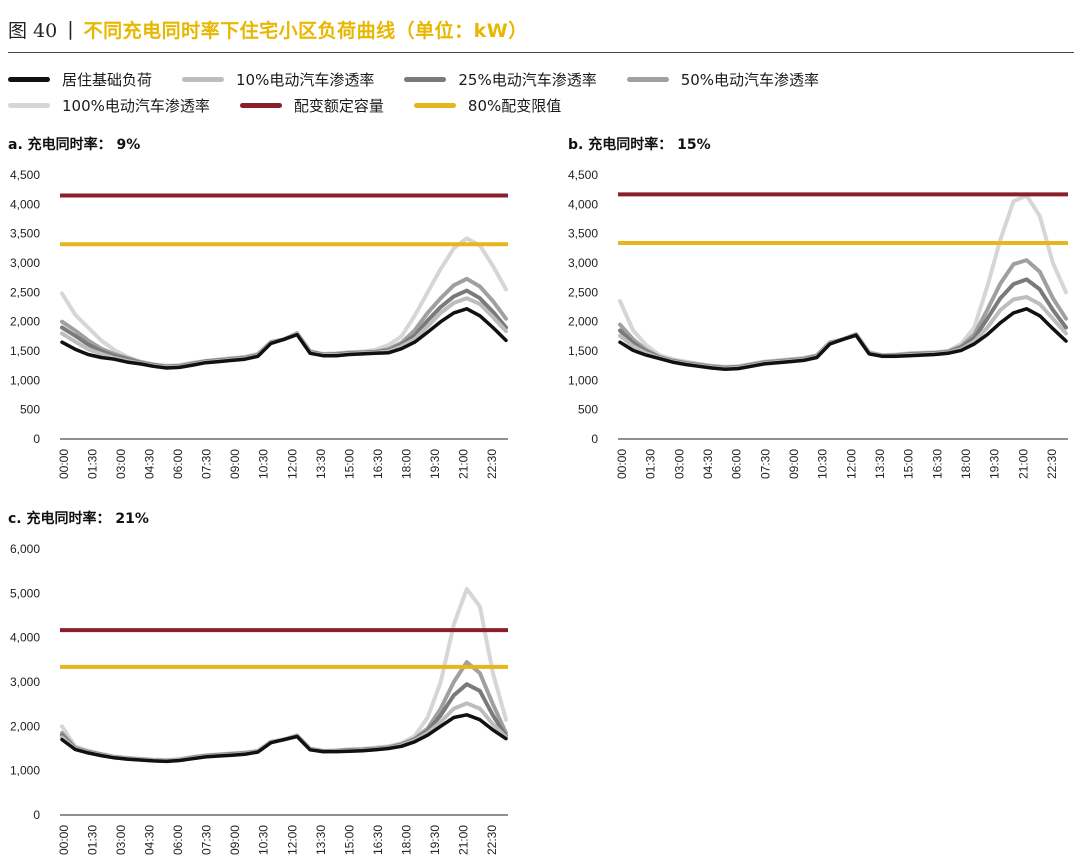 The image size is (1080, 868). I want to click on legend-item: 100%电动汽车渗透率, so click(109, 105).